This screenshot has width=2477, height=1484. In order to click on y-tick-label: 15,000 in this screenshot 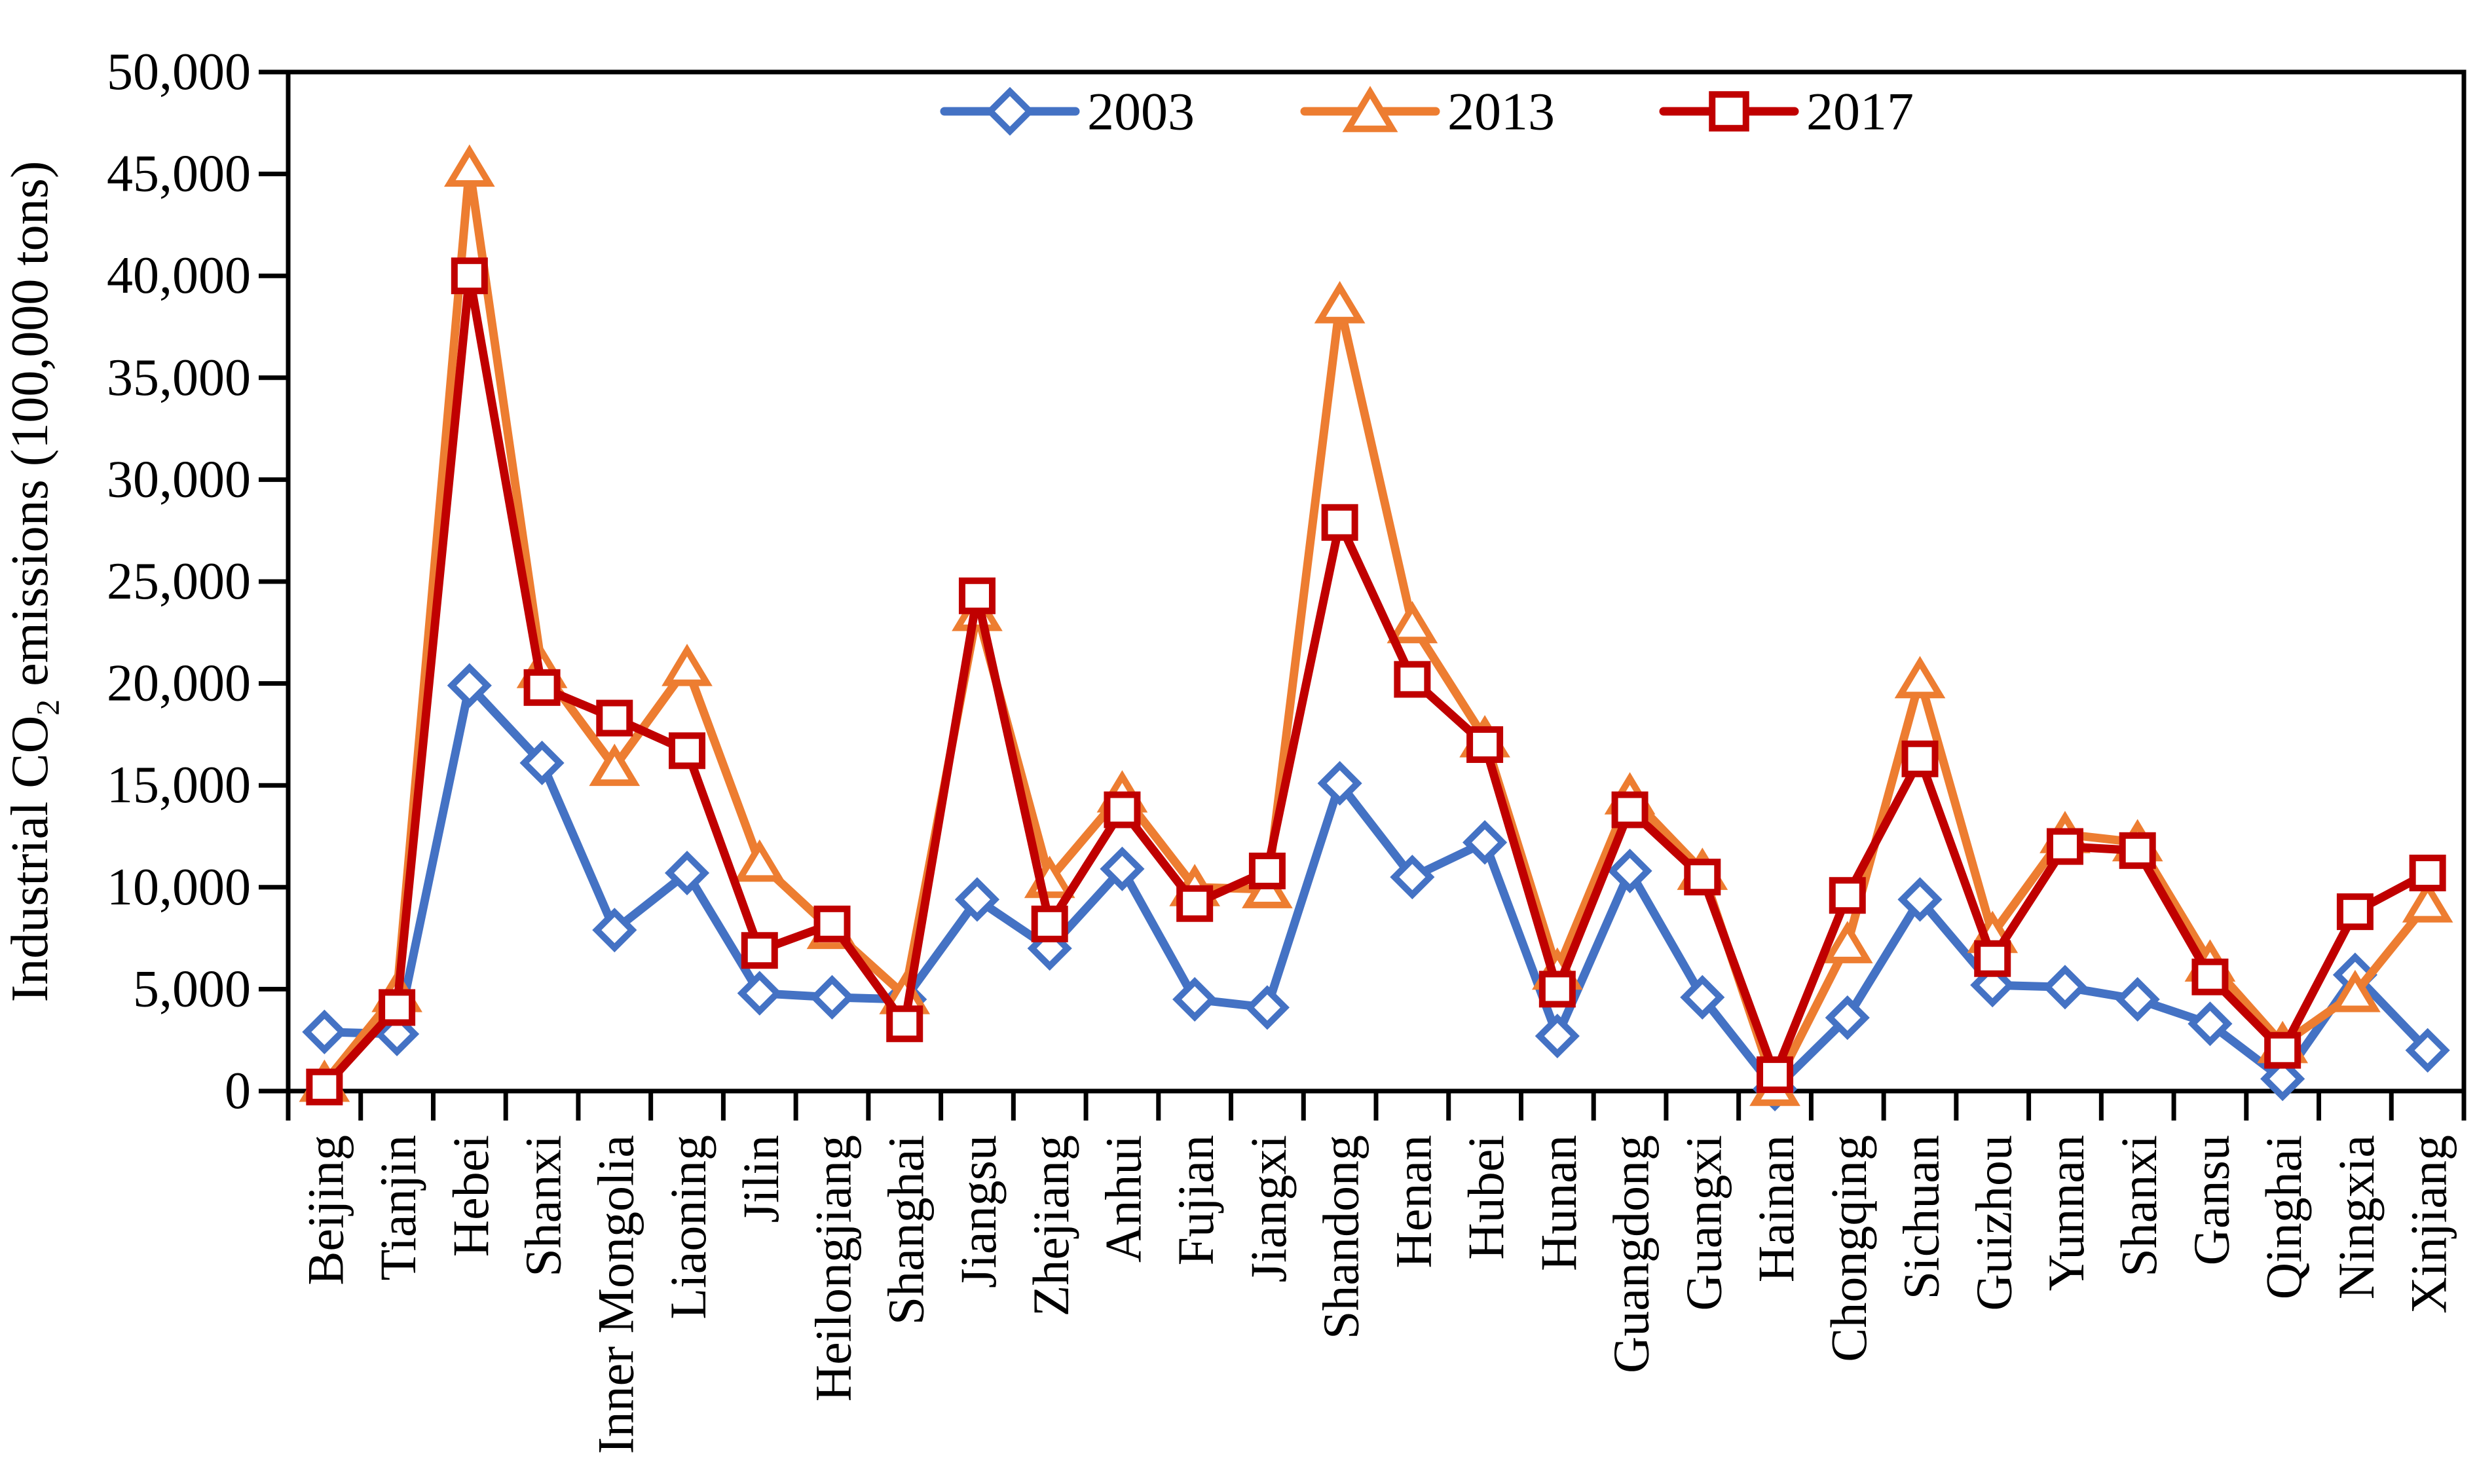, I will do `click(179, 785)`.